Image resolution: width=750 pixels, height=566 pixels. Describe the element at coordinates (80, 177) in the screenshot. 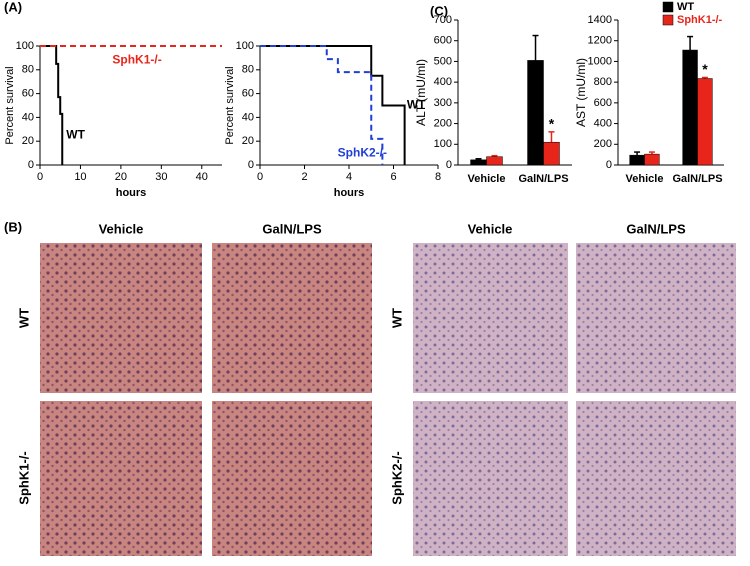

I see `x-tick-label: 10` at that location.